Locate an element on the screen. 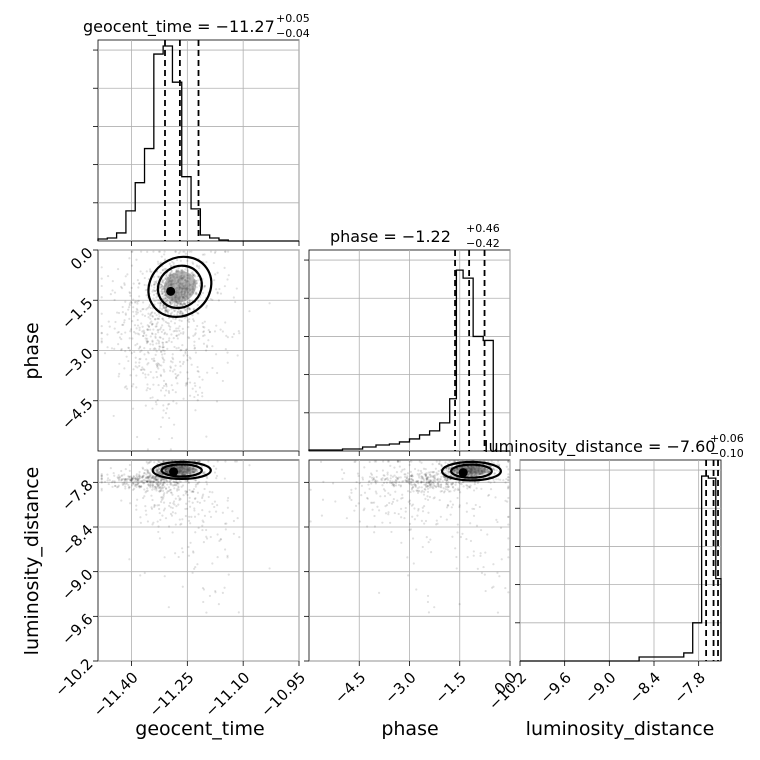 This screenshot has height=760, width=760. x-tick-label: −1.5 is located at coordinates (451, 688).